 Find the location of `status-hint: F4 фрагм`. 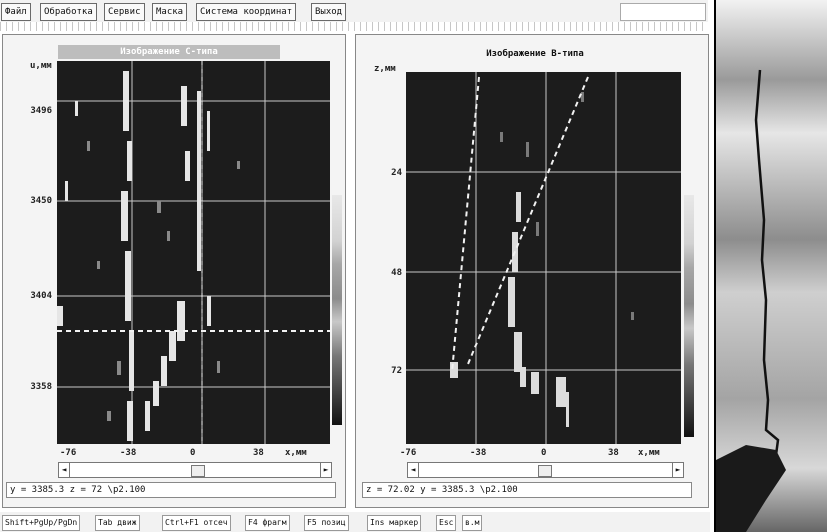

status-hint: F4 фрагм is located at coordinates (267, 523).